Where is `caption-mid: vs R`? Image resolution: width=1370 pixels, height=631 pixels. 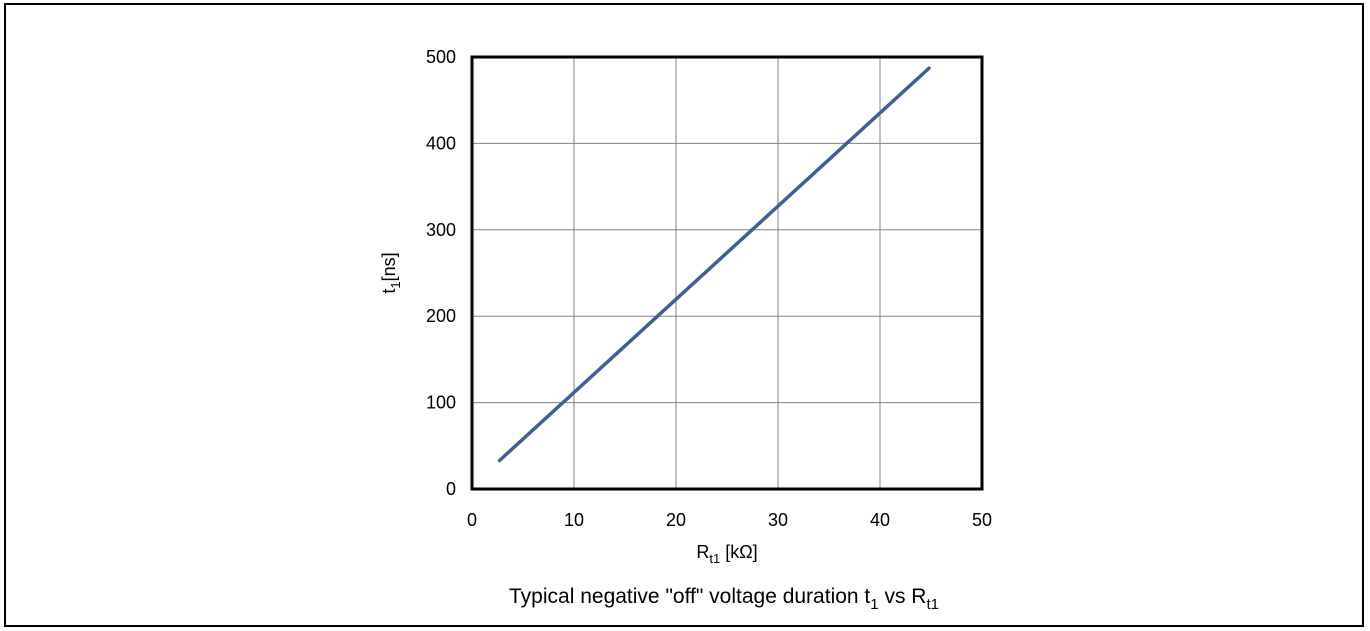
caption-mid: vs R is located at coordinates (903, 596).